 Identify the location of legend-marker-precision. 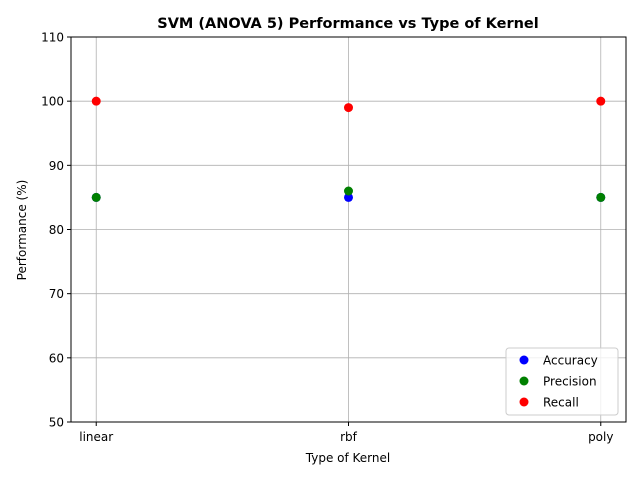
(524, 381).